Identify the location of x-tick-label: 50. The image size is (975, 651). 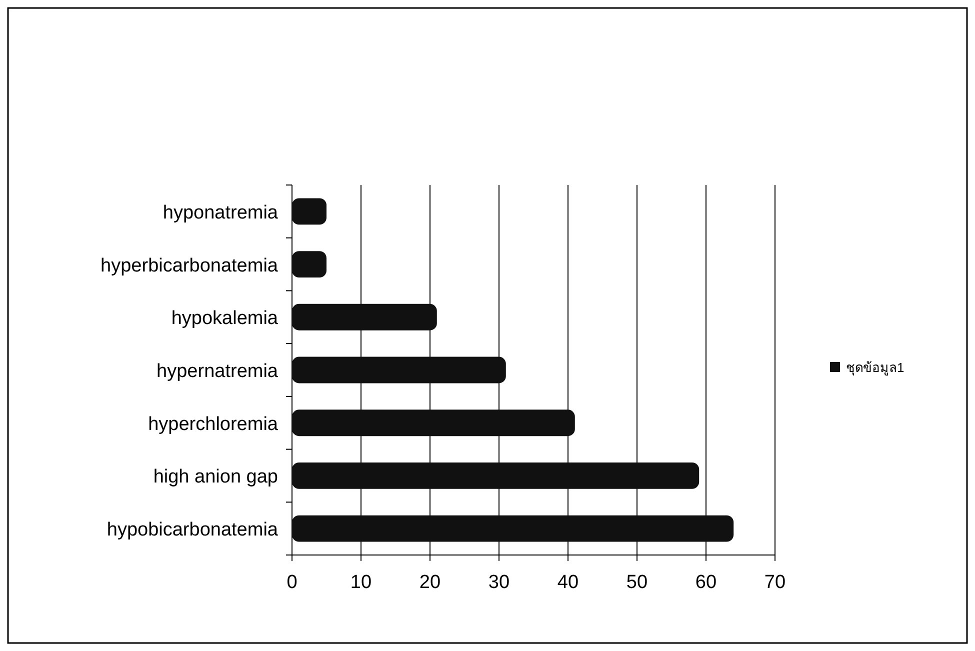
(637, 582).